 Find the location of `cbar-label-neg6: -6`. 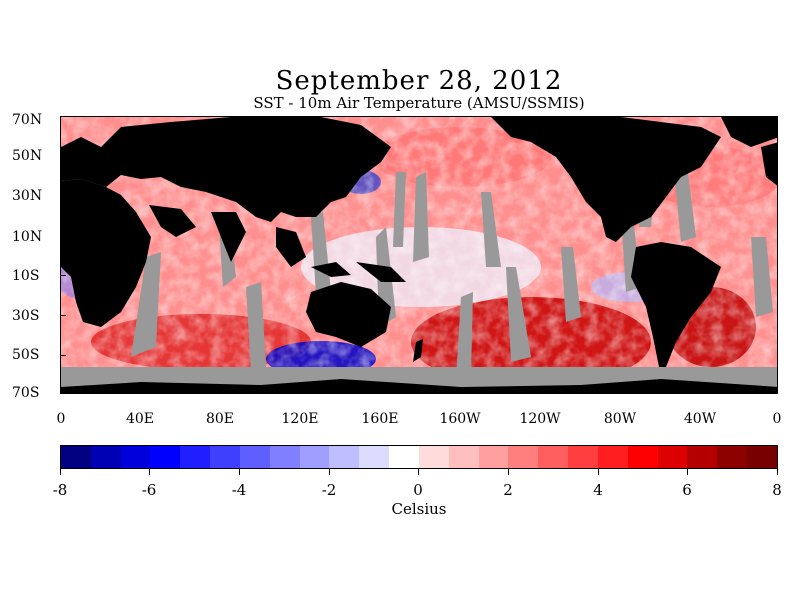

cbar-label-neg6: -6 is located at coordinates (149, 490).